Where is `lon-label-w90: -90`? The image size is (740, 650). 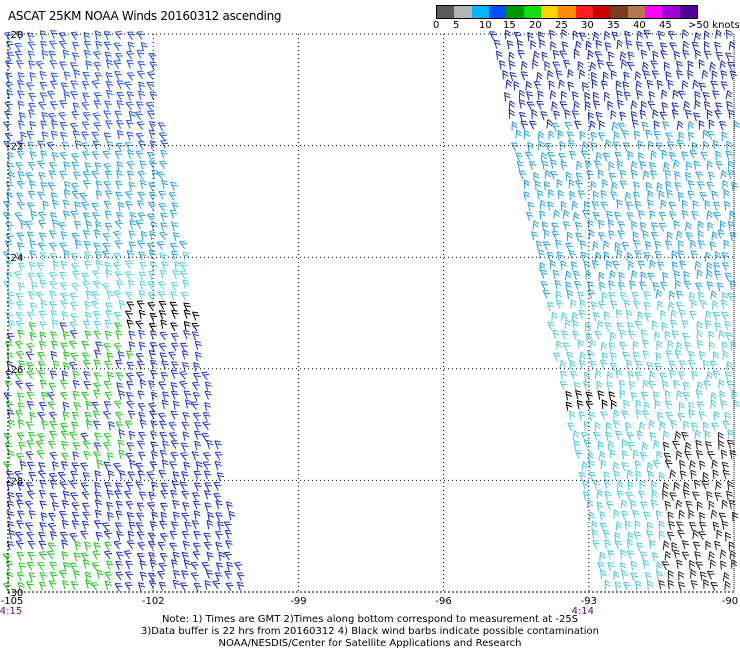
lon-label-w90: -90 is located at coordinates (730, 601).